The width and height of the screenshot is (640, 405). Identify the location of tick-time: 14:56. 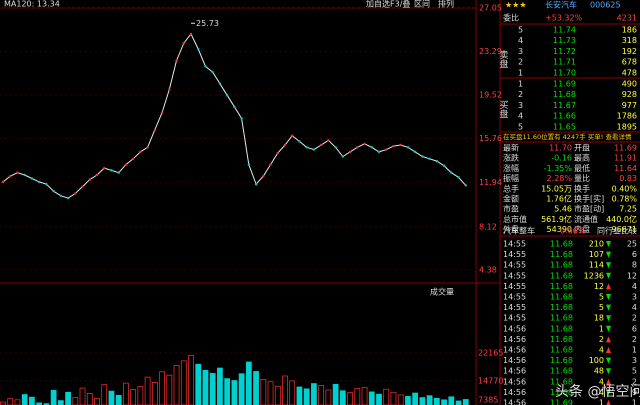
(514, 381).